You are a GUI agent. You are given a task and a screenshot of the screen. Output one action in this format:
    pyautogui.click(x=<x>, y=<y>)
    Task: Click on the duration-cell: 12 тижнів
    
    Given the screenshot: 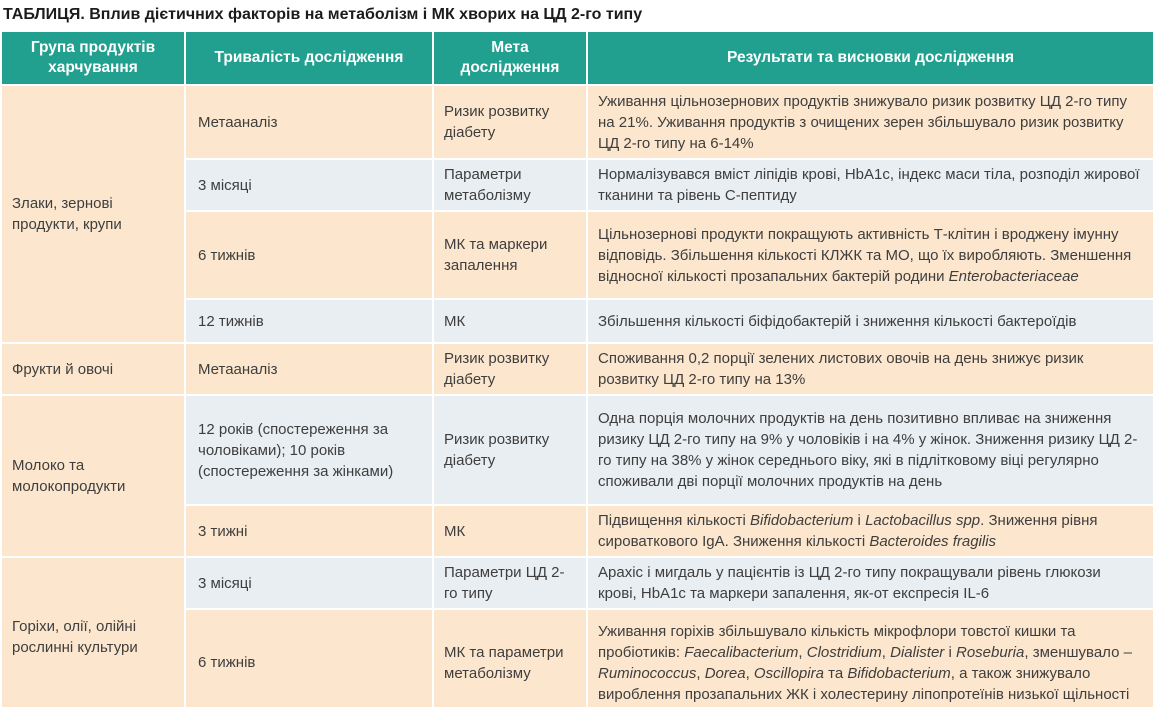 What is the action you would take?
    pyautogui.click(x=309, y=321)
    